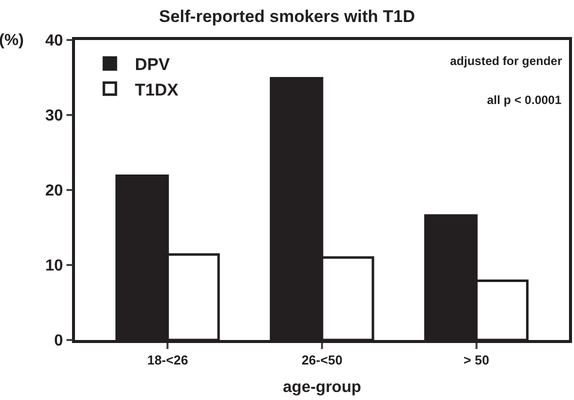  I want to click on y-tick-label: 20, so click(54, 191).